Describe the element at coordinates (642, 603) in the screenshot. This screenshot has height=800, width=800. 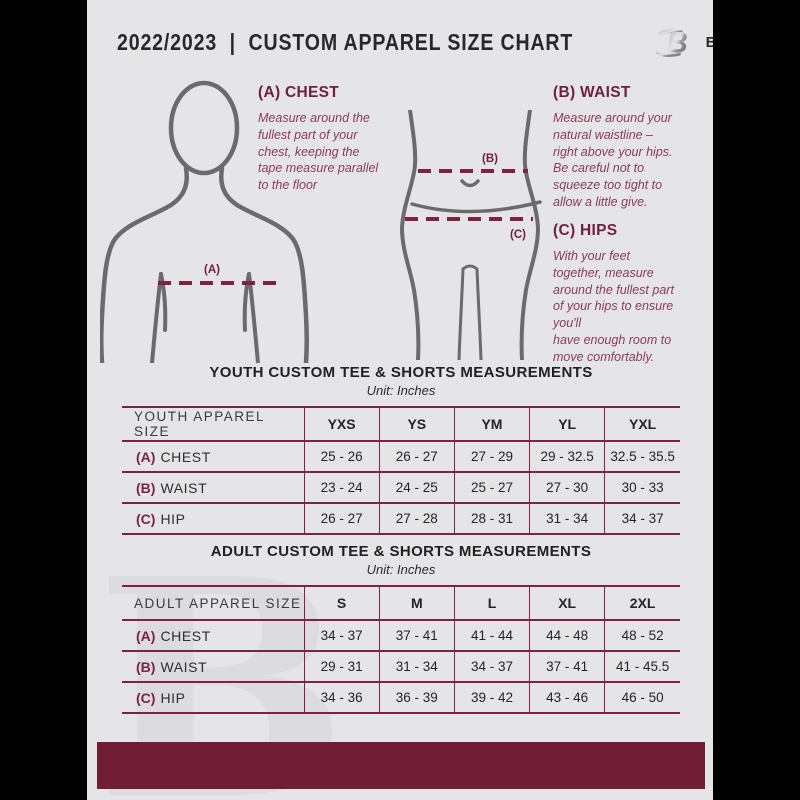
I see `size-label: 2XL` at that location.